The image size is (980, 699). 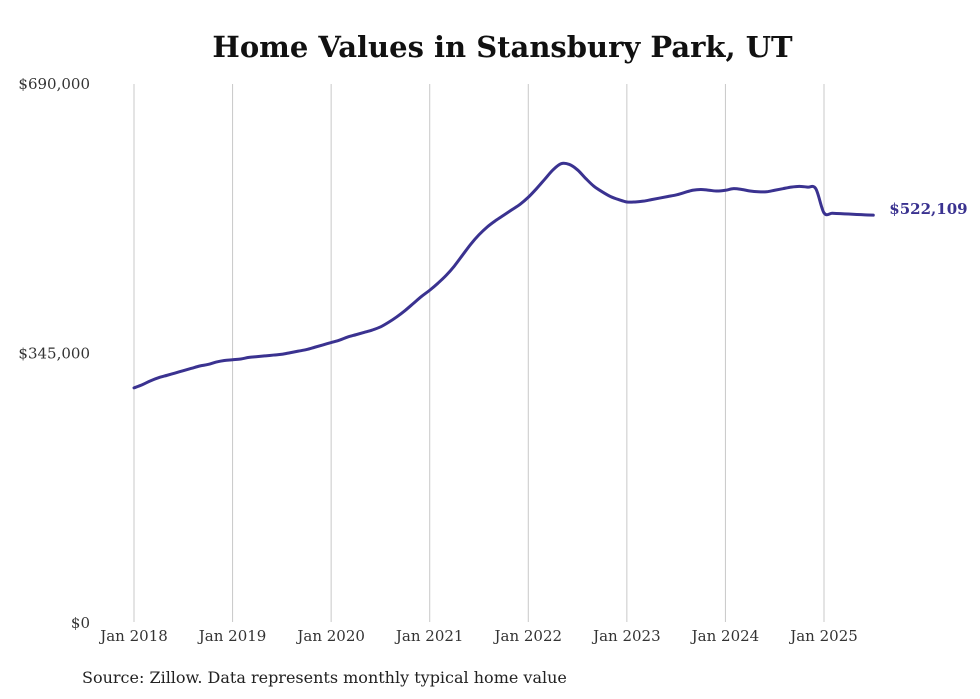 I want to click on x-tick-label: Jan 2019, so click(x=232, y=636).